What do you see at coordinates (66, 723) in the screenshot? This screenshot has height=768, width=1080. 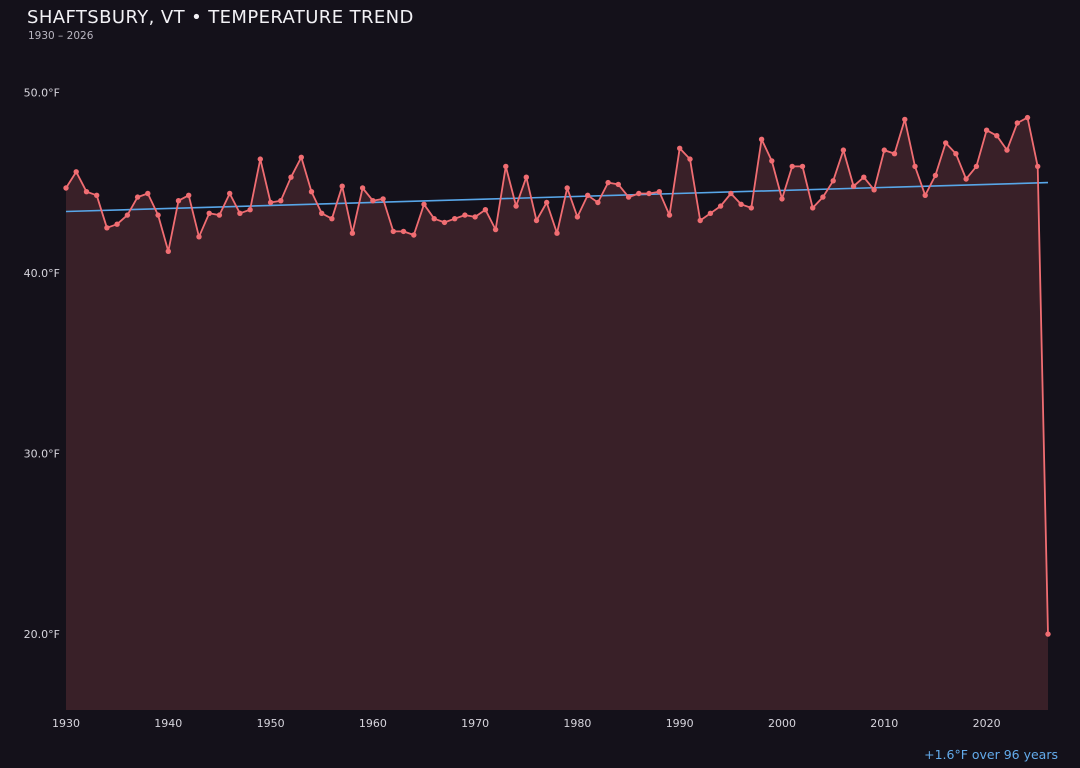 I see `x-axis-tick: 1930` at bounding box center [66, 723].